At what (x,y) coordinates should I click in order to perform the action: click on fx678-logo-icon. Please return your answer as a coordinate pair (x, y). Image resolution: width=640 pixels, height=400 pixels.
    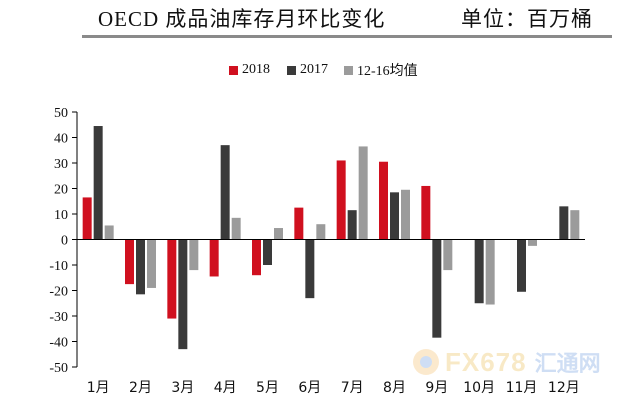
    Looking at the image, I should click on (426, 362).